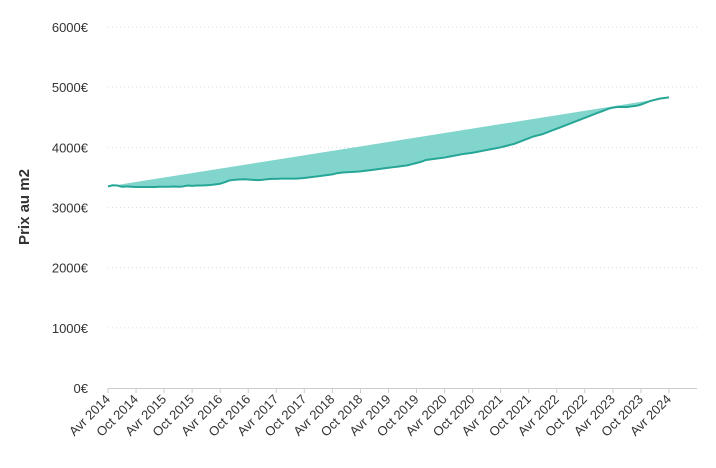 The width and height of the screenshot is (716, 468). I want to click on y-tick-label: 3000€, so click(70, 208).